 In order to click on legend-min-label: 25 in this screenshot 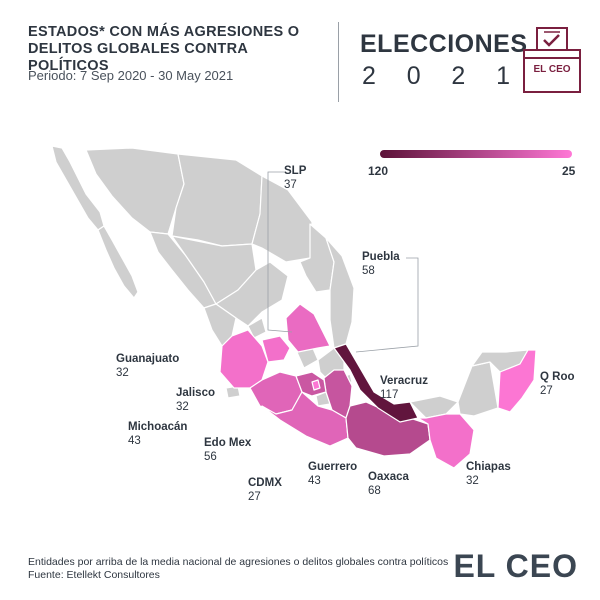, I will do `click(569, 171)`.